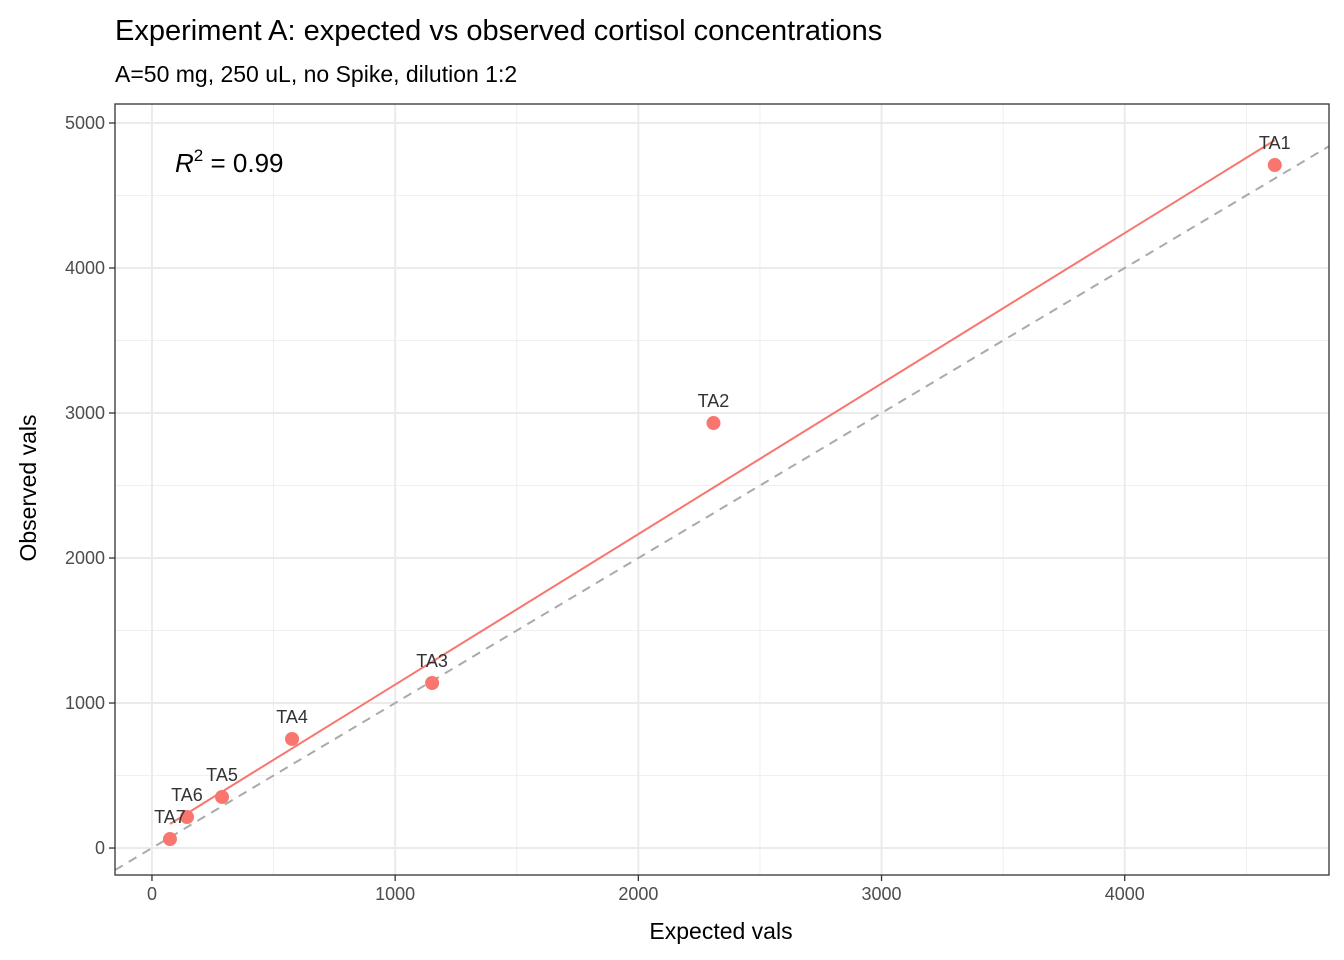 The width and height of the screenshot is (1344, 960). Describe the element at coordinates (100, 848) in the screenshot. I see `y-tick-label: 0` at that location.